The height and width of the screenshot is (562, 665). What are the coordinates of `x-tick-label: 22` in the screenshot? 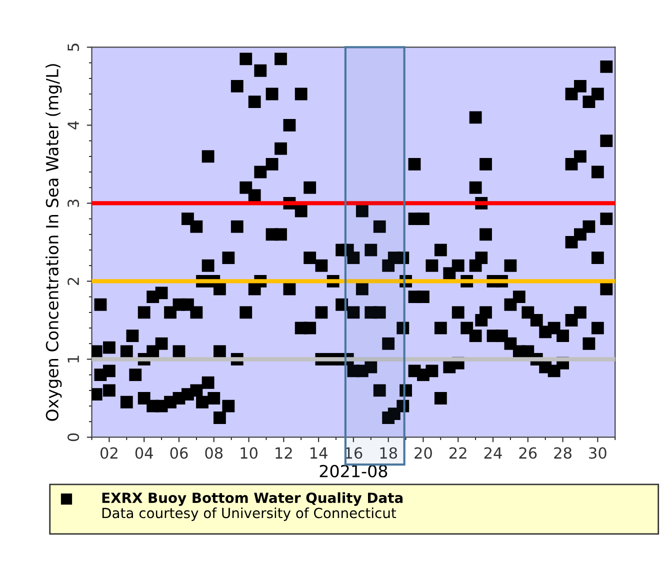 It's located at (458, 453).